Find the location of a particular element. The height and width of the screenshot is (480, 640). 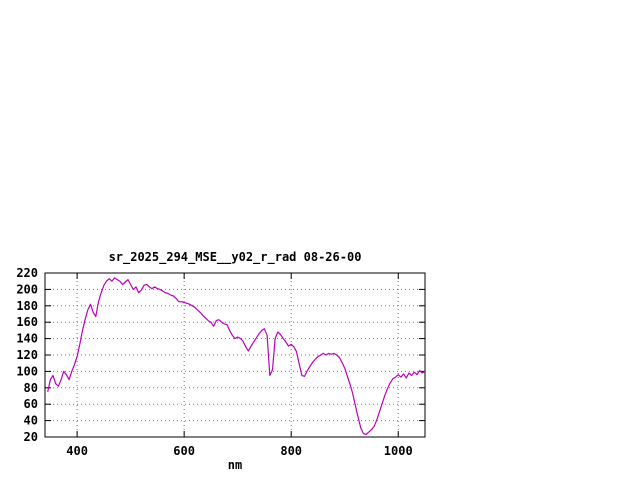

x-tick-label: 600 is located at coordinates (184, 451).